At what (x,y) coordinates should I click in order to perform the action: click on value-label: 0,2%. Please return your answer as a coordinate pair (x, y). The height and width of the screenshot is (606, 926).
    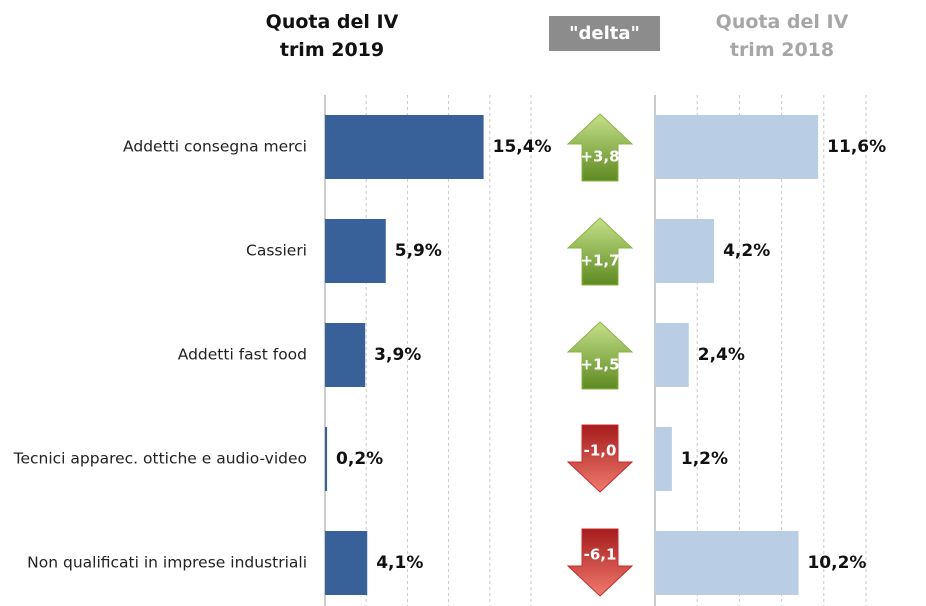
    Looking at the image, I should click on (359, 459).